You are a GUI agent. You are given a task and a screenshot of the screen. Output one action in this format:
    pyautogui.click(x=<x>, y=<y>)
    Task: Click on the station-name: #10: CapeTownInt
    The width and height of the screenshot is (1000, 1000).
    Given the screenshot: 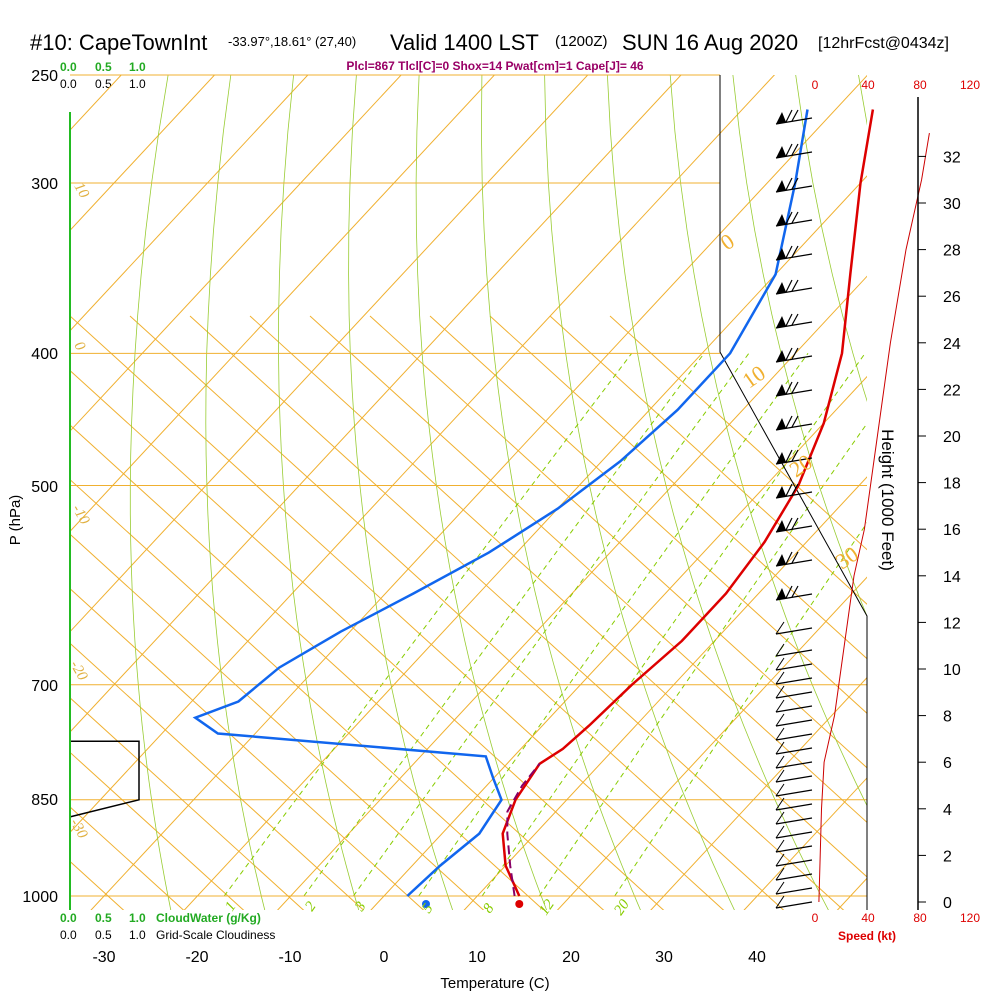 What is the action you would take?
    pyautogui.click(x=118, y=42)
    